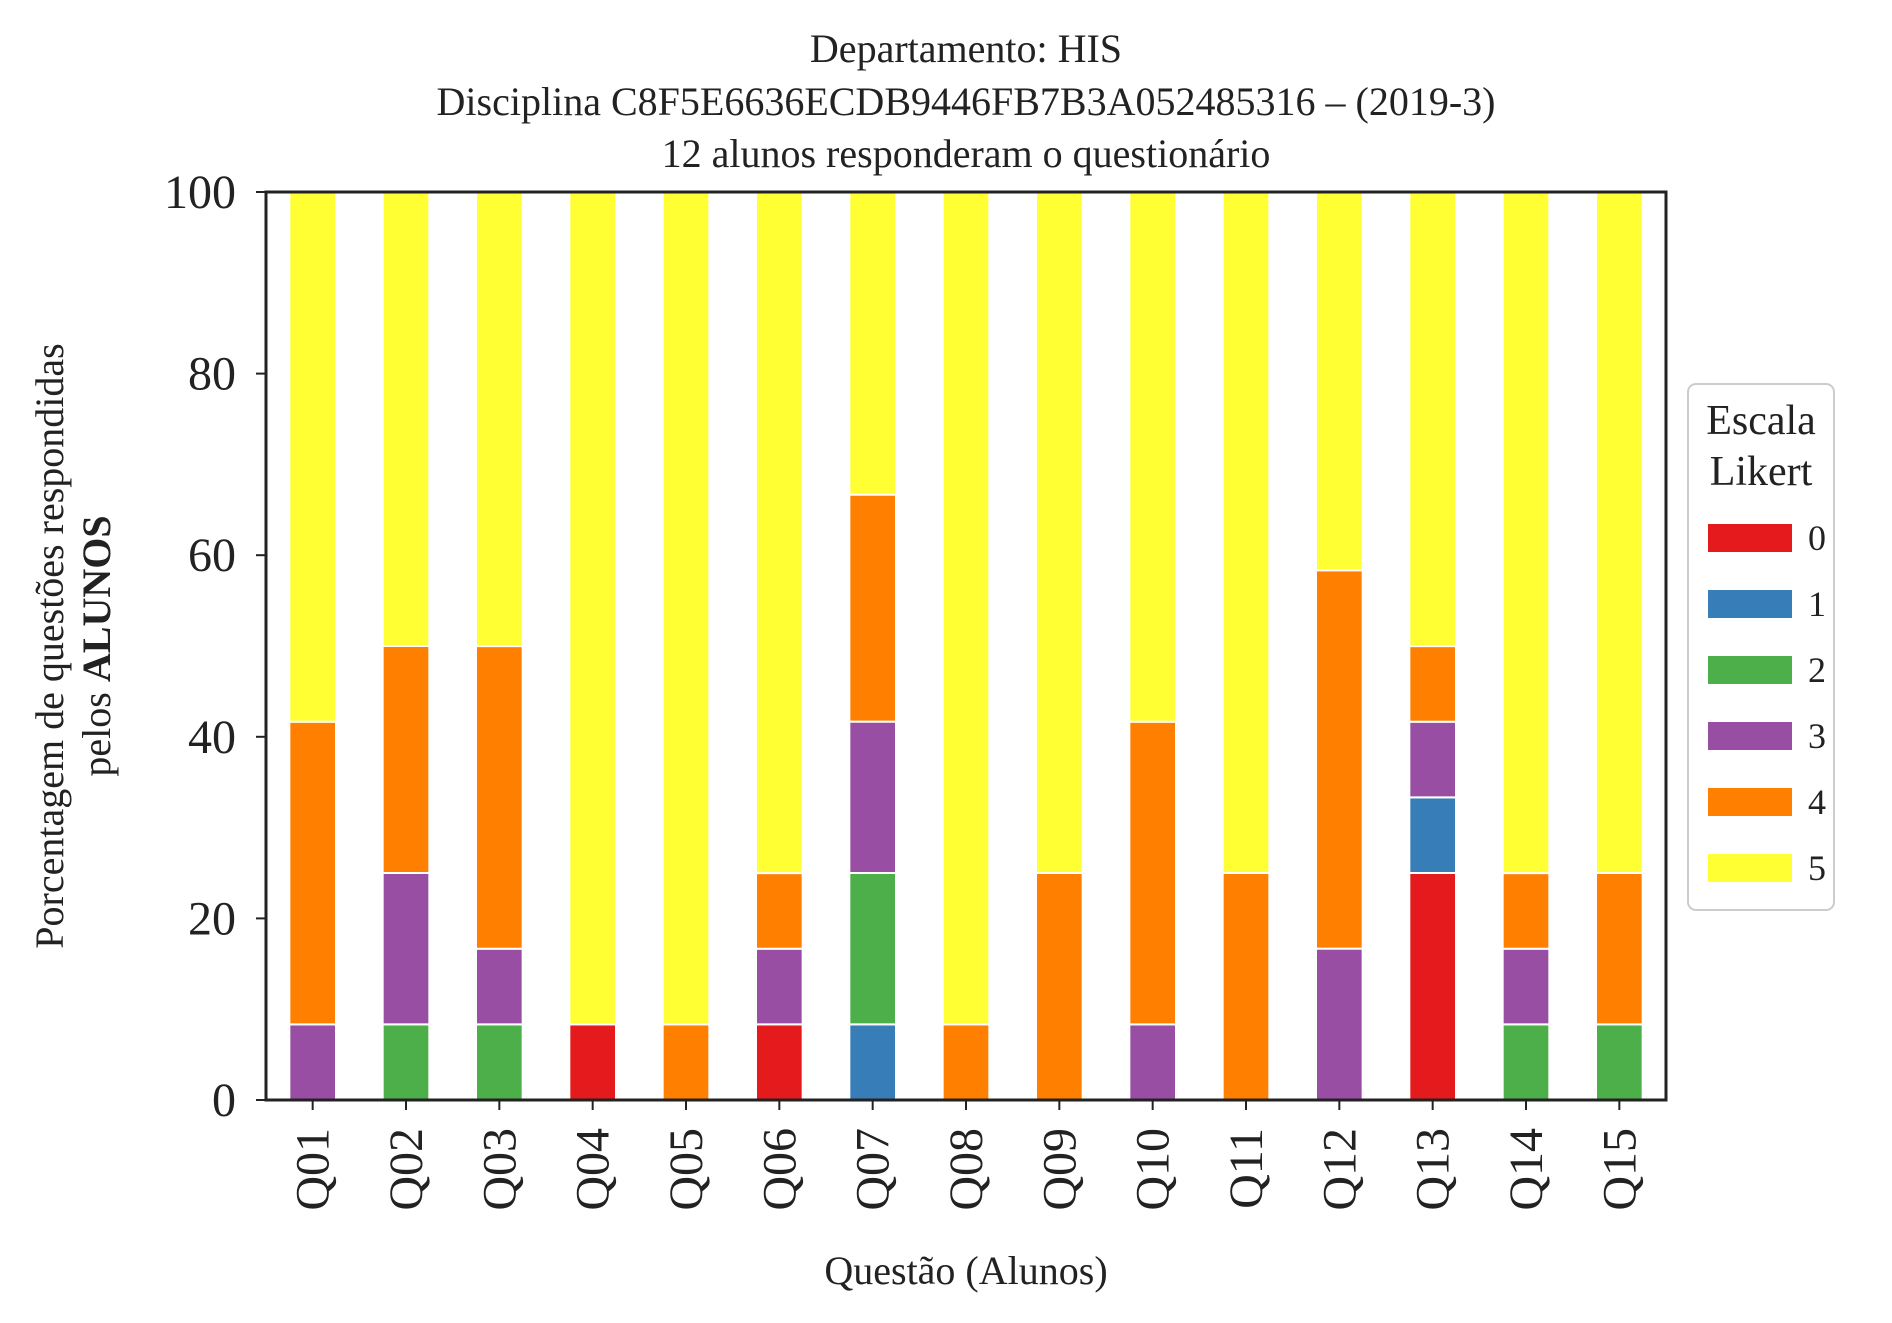 This screenshot has width=1892, height=1323. Describe the element at coordinates (873, 1169) in the screenshot. I see `x-tick-label: Q07` at that location.